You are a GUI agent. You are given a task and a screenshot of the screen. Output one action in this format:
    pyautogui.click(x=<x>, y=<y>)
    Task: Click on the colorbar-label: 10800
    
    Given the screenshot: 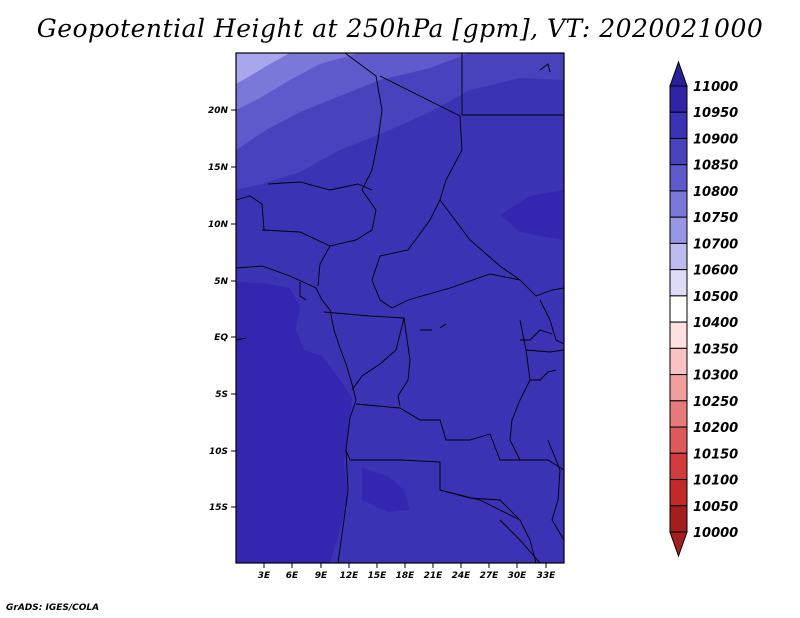 What is the action you would take?
    pyautogui.click(x=715, y=192)
    